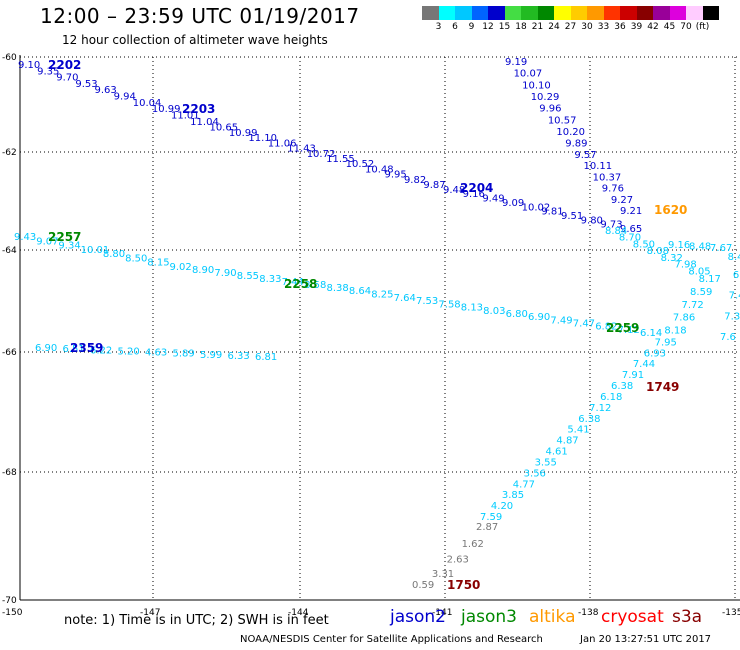  I want to click on cryosat-swh-value: 6.18, so click(611, 397).